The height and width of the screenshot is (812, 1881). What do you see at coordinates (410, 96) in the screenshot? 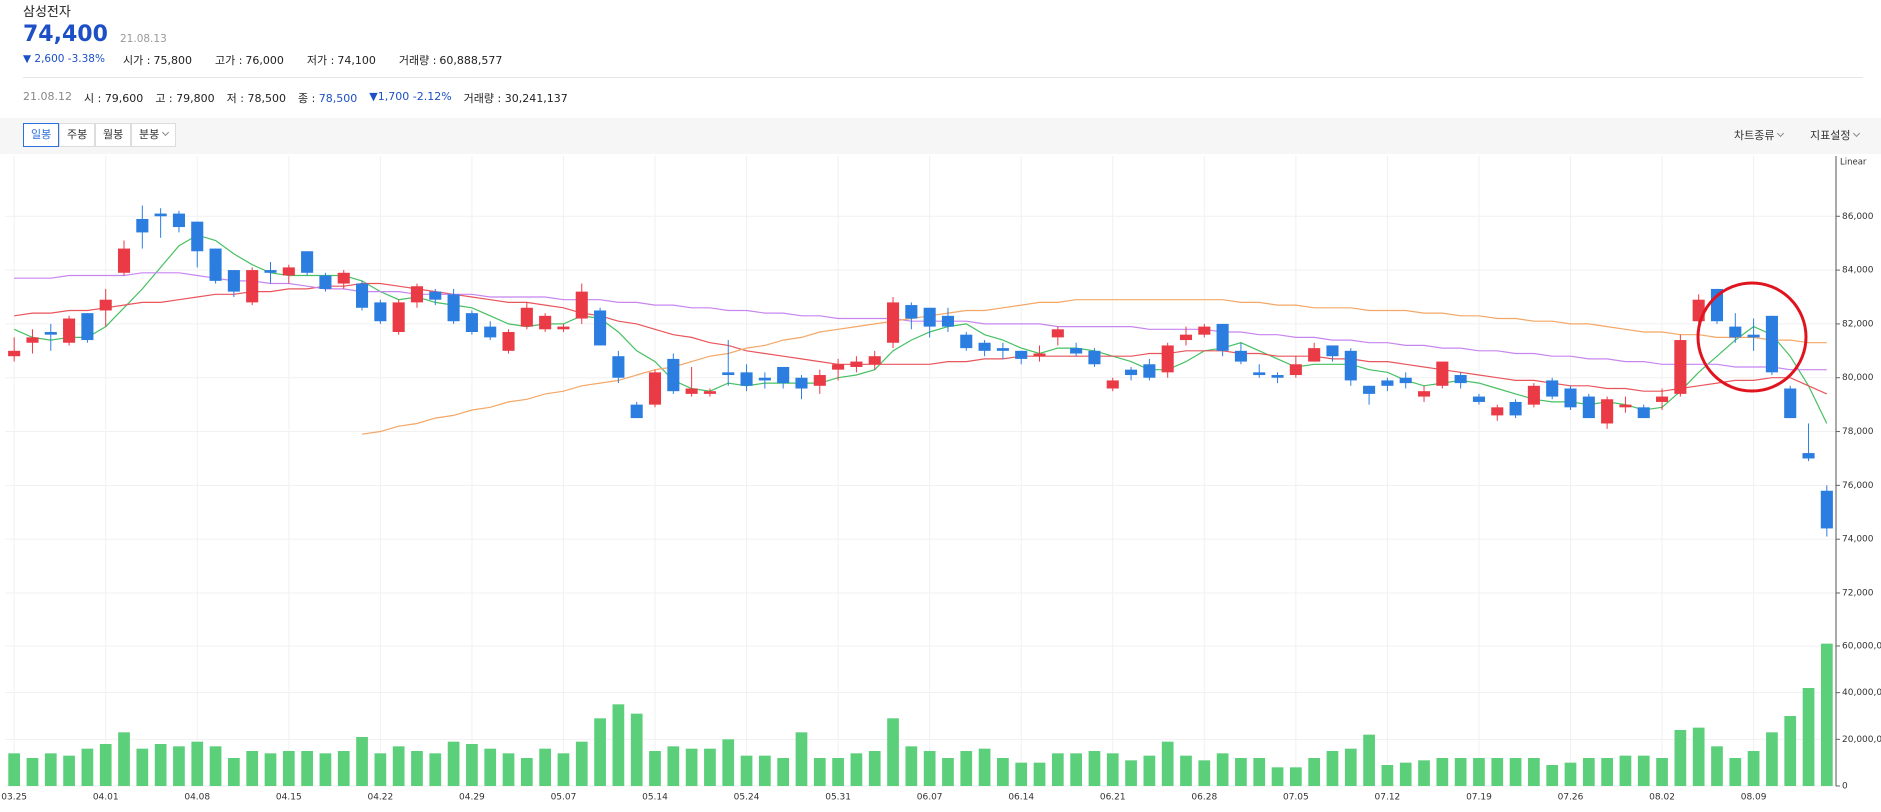
I see `info-change: ▼1,700 -2.12%` at bounding box center [410, 96].